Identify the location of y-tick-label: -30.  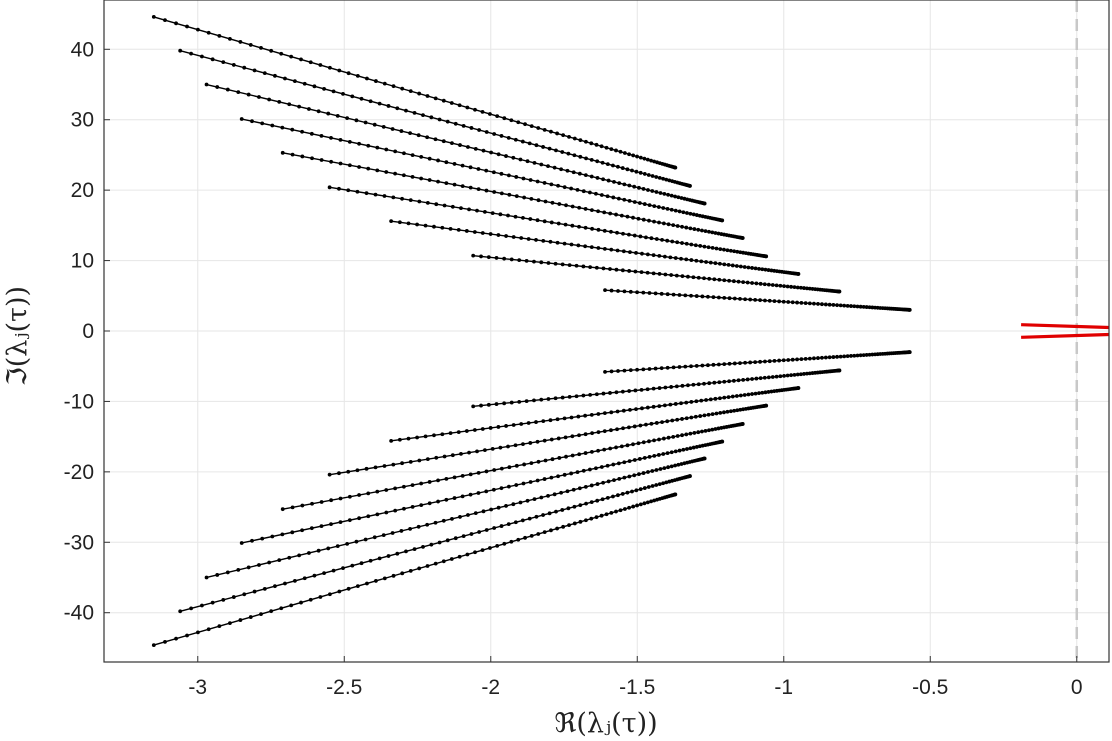
(79, 542).